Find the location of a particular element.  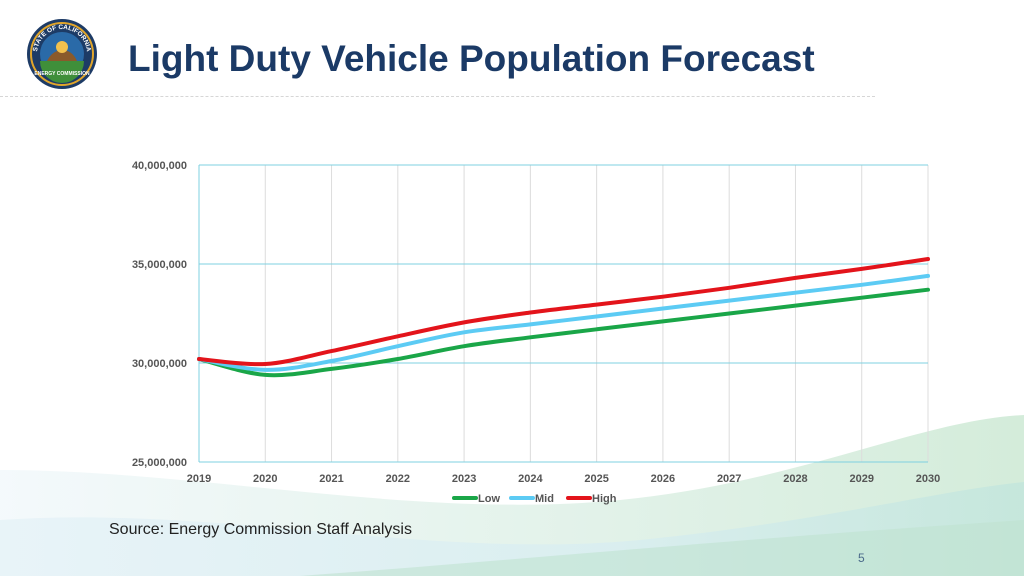

x-tick-label: 2025 is located at coordinates (596, 479).